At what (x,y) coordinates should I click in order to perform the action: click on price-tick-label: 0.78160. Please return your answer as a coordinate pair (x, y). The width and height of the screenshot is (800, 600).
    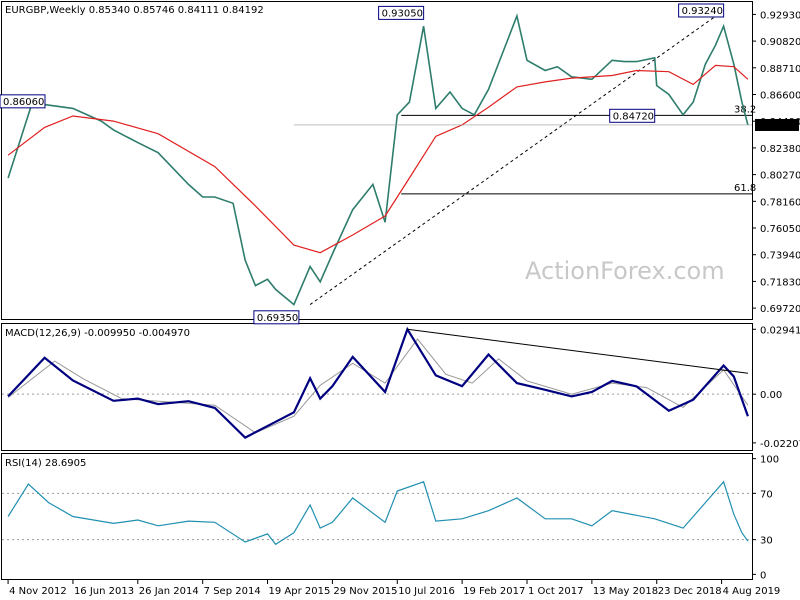
    Looking at the image, I should click on (780, 202).